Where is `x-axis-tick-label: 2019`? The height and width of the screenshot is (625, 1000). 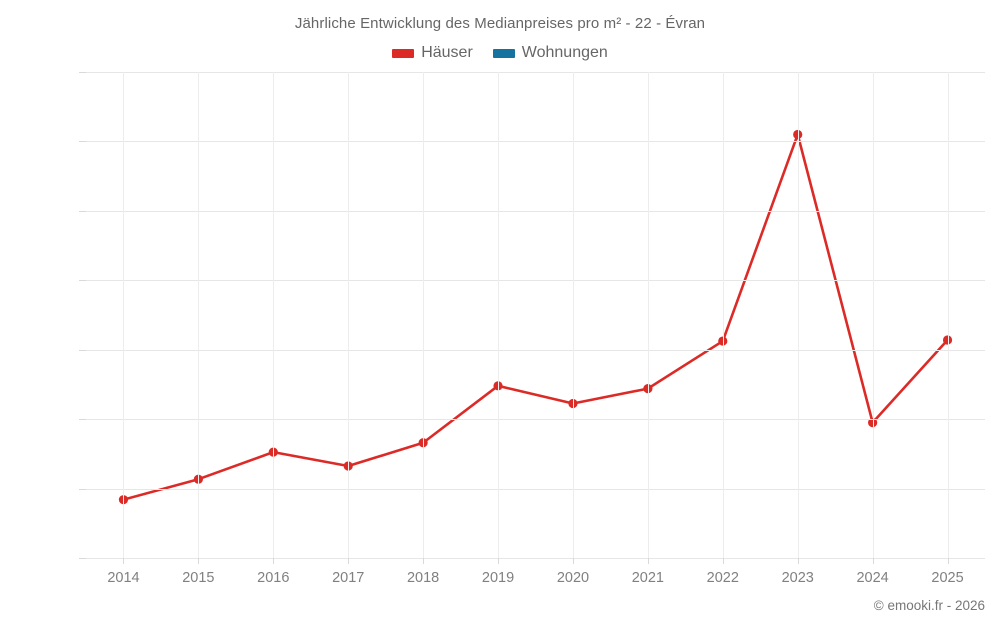
x-axis-tick-label: 2019 is located at coordinates (498, 578).